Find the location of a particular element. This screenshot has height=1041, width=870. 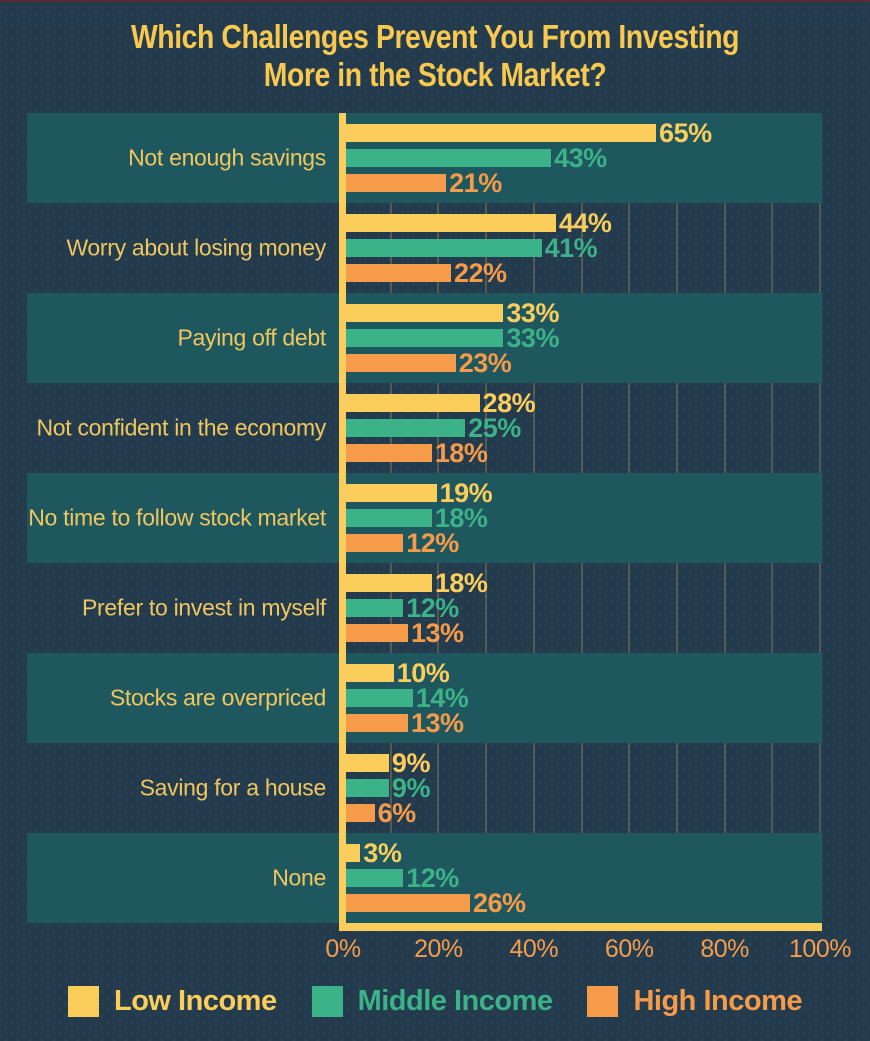

bar-value-label: 28% is located at coordinates (509, 402).